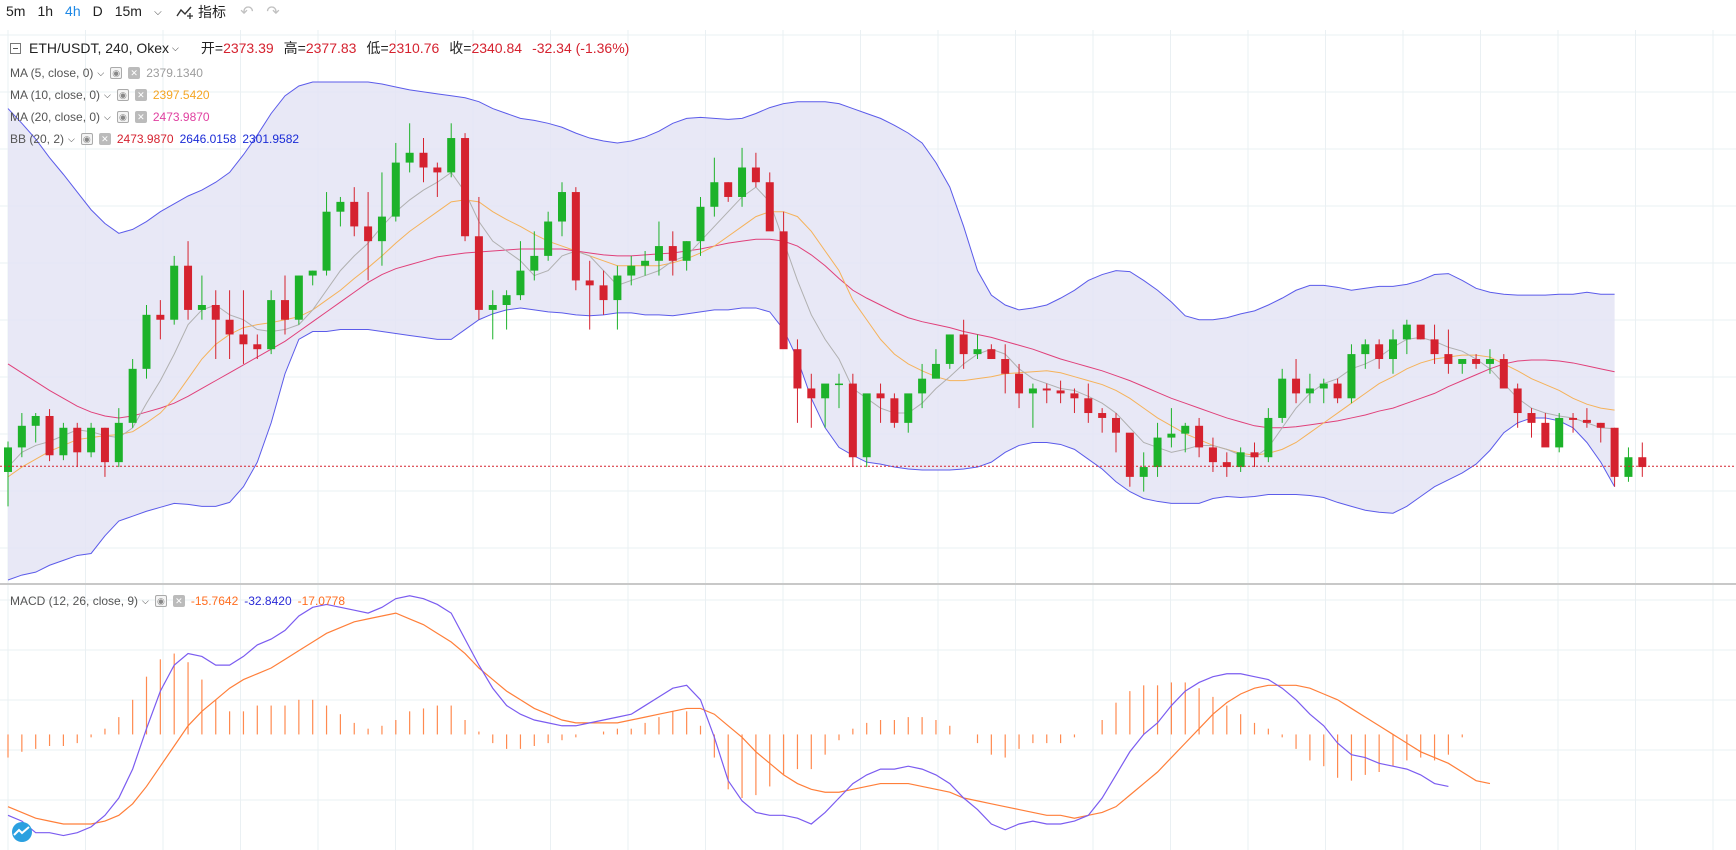 The height and width of the screenshot is (850, 1736). I want to click on study-value: 2379.1340, so click(174, 73).